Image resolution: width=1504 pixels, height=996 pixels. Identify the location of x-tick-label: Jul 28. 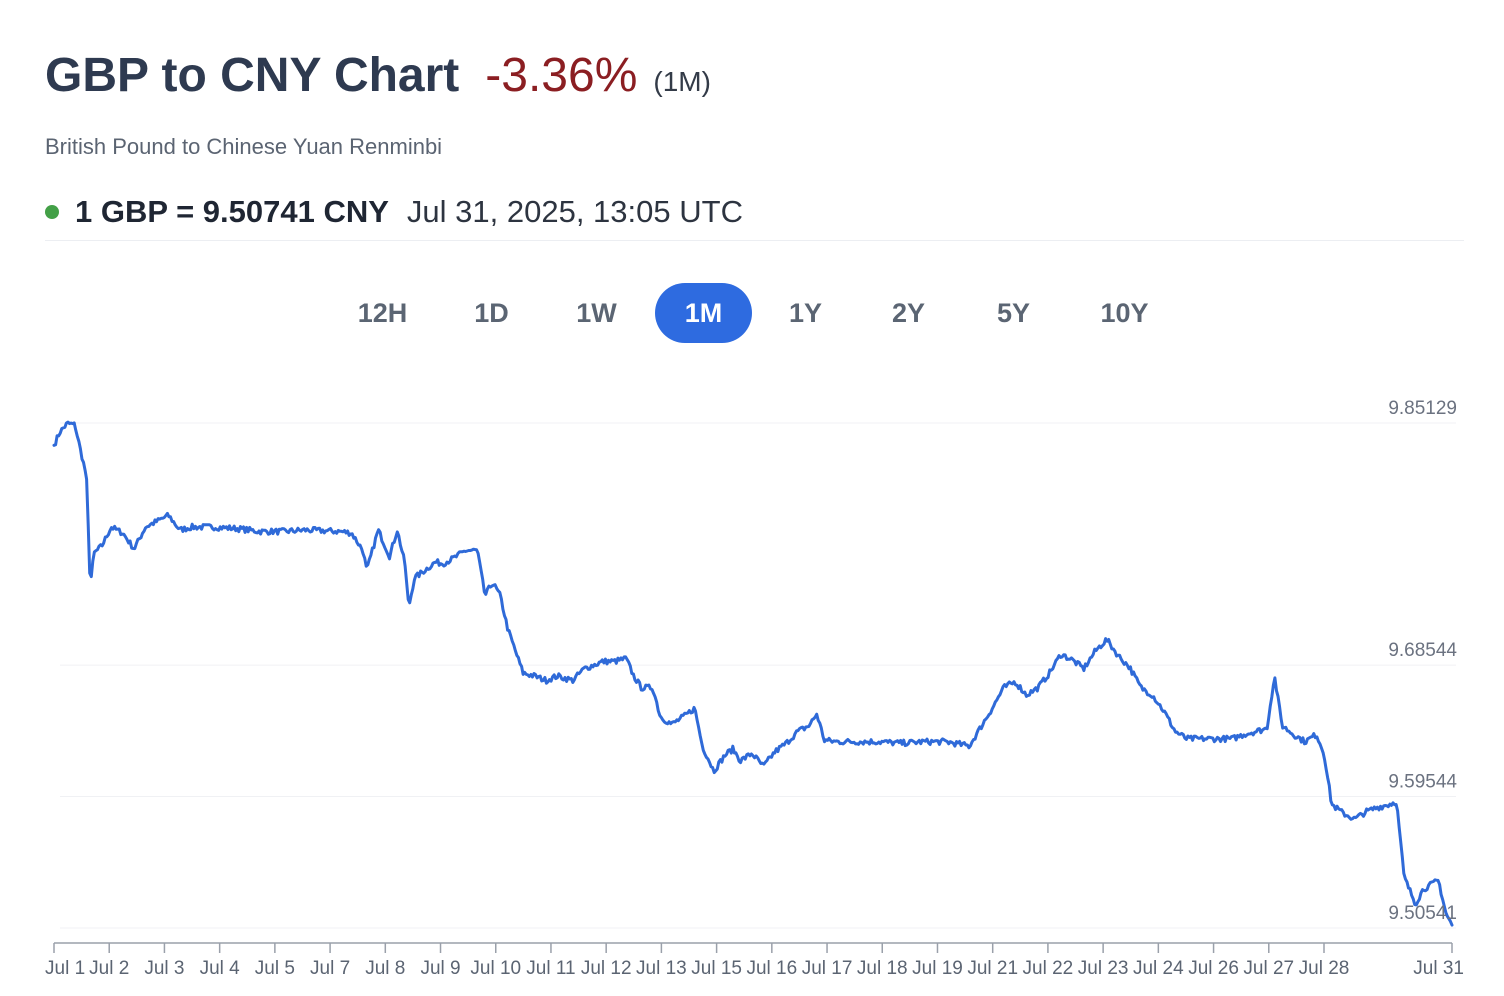
(1324, 968).